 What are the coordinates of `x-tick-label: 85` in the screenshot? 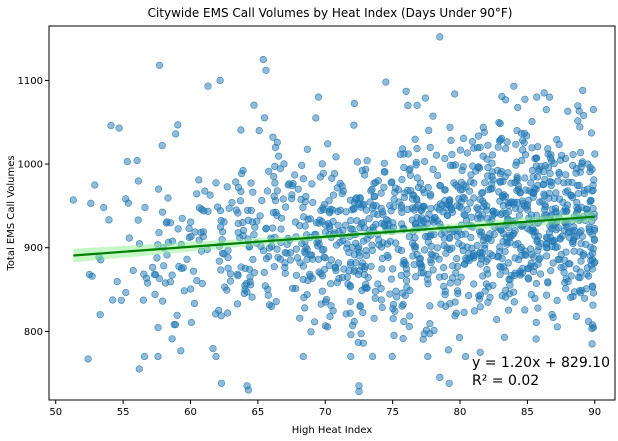 It's located at (527, 412).